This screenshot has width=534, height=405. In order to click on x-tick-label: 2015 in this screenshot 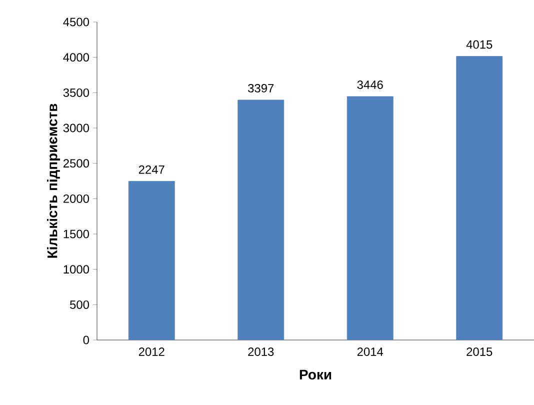, I will do `click(479, 352)`.